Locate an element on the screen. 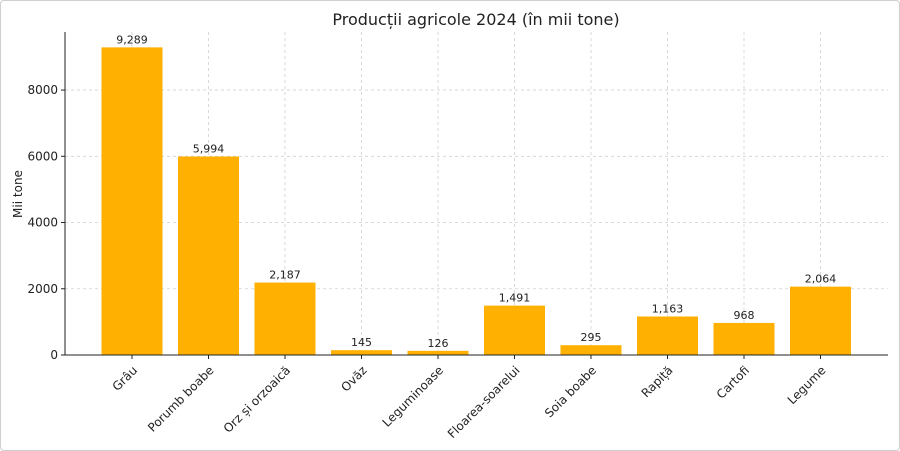  y-tick-label: 0 is located at coordinates (54, 355).